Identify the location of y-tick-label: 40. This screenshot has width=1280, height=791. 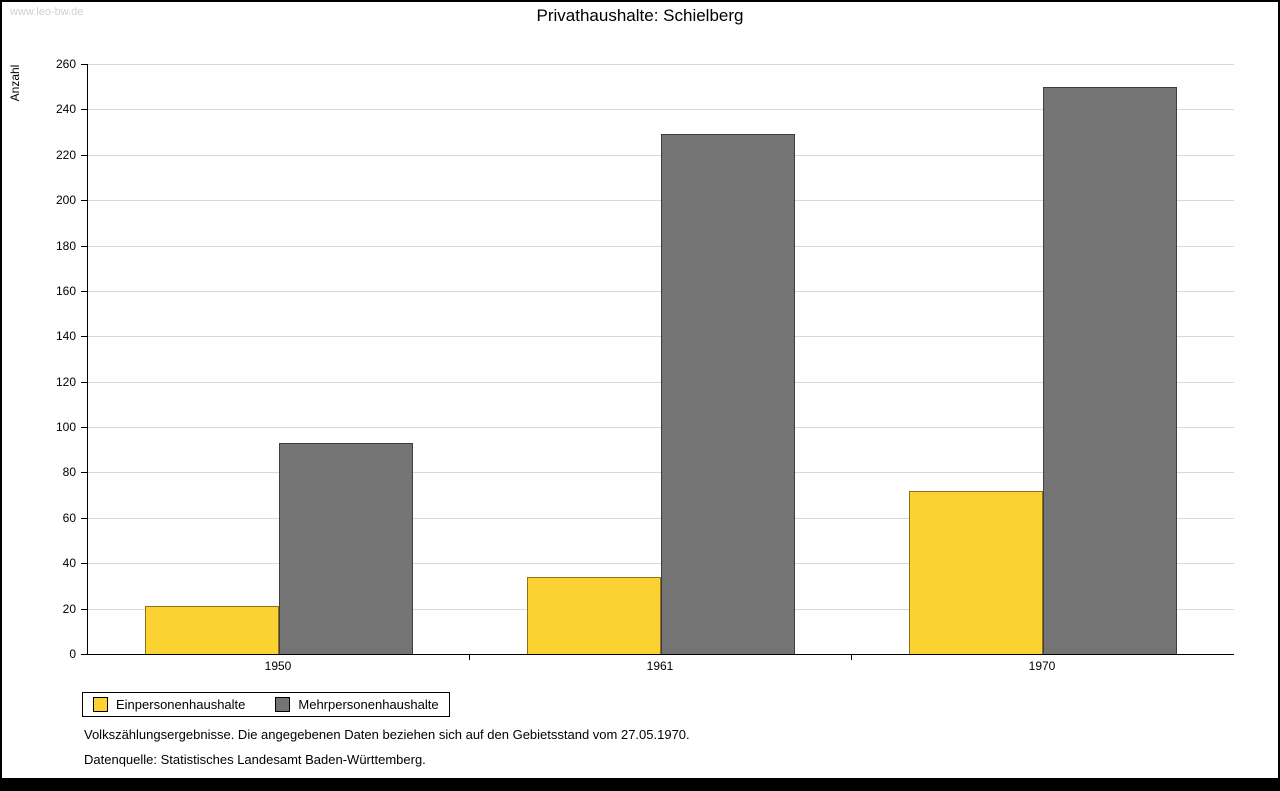
(69, 563).